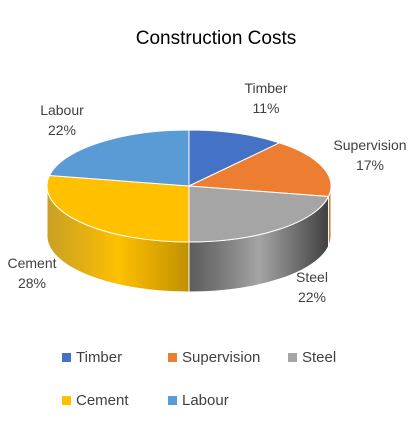 This screenshot has height=430, width=417. Describe the element at coordinates (119, 158) in the screenshot. I see `slice-labour` at that location.